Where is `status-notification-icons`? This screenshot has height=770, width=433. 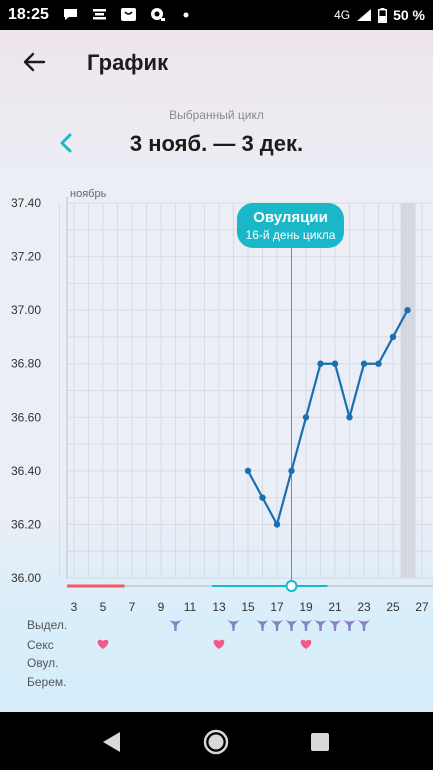 status-notification-icons is located at coordinates (128, 14).